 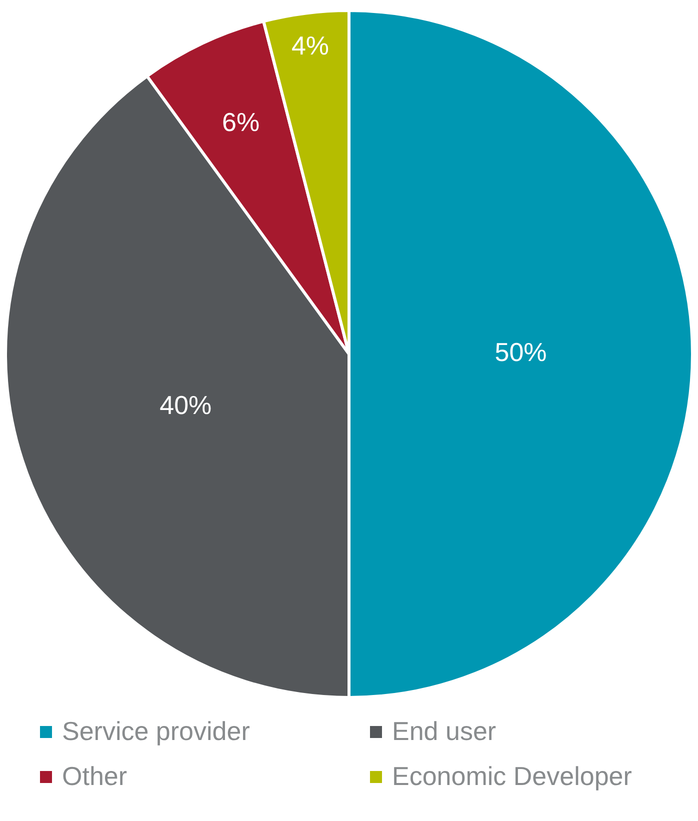 What do you see at coordinates (95, 776) in the screenshot?
I see `legend-label: Other` at bounding box center [95, 776].